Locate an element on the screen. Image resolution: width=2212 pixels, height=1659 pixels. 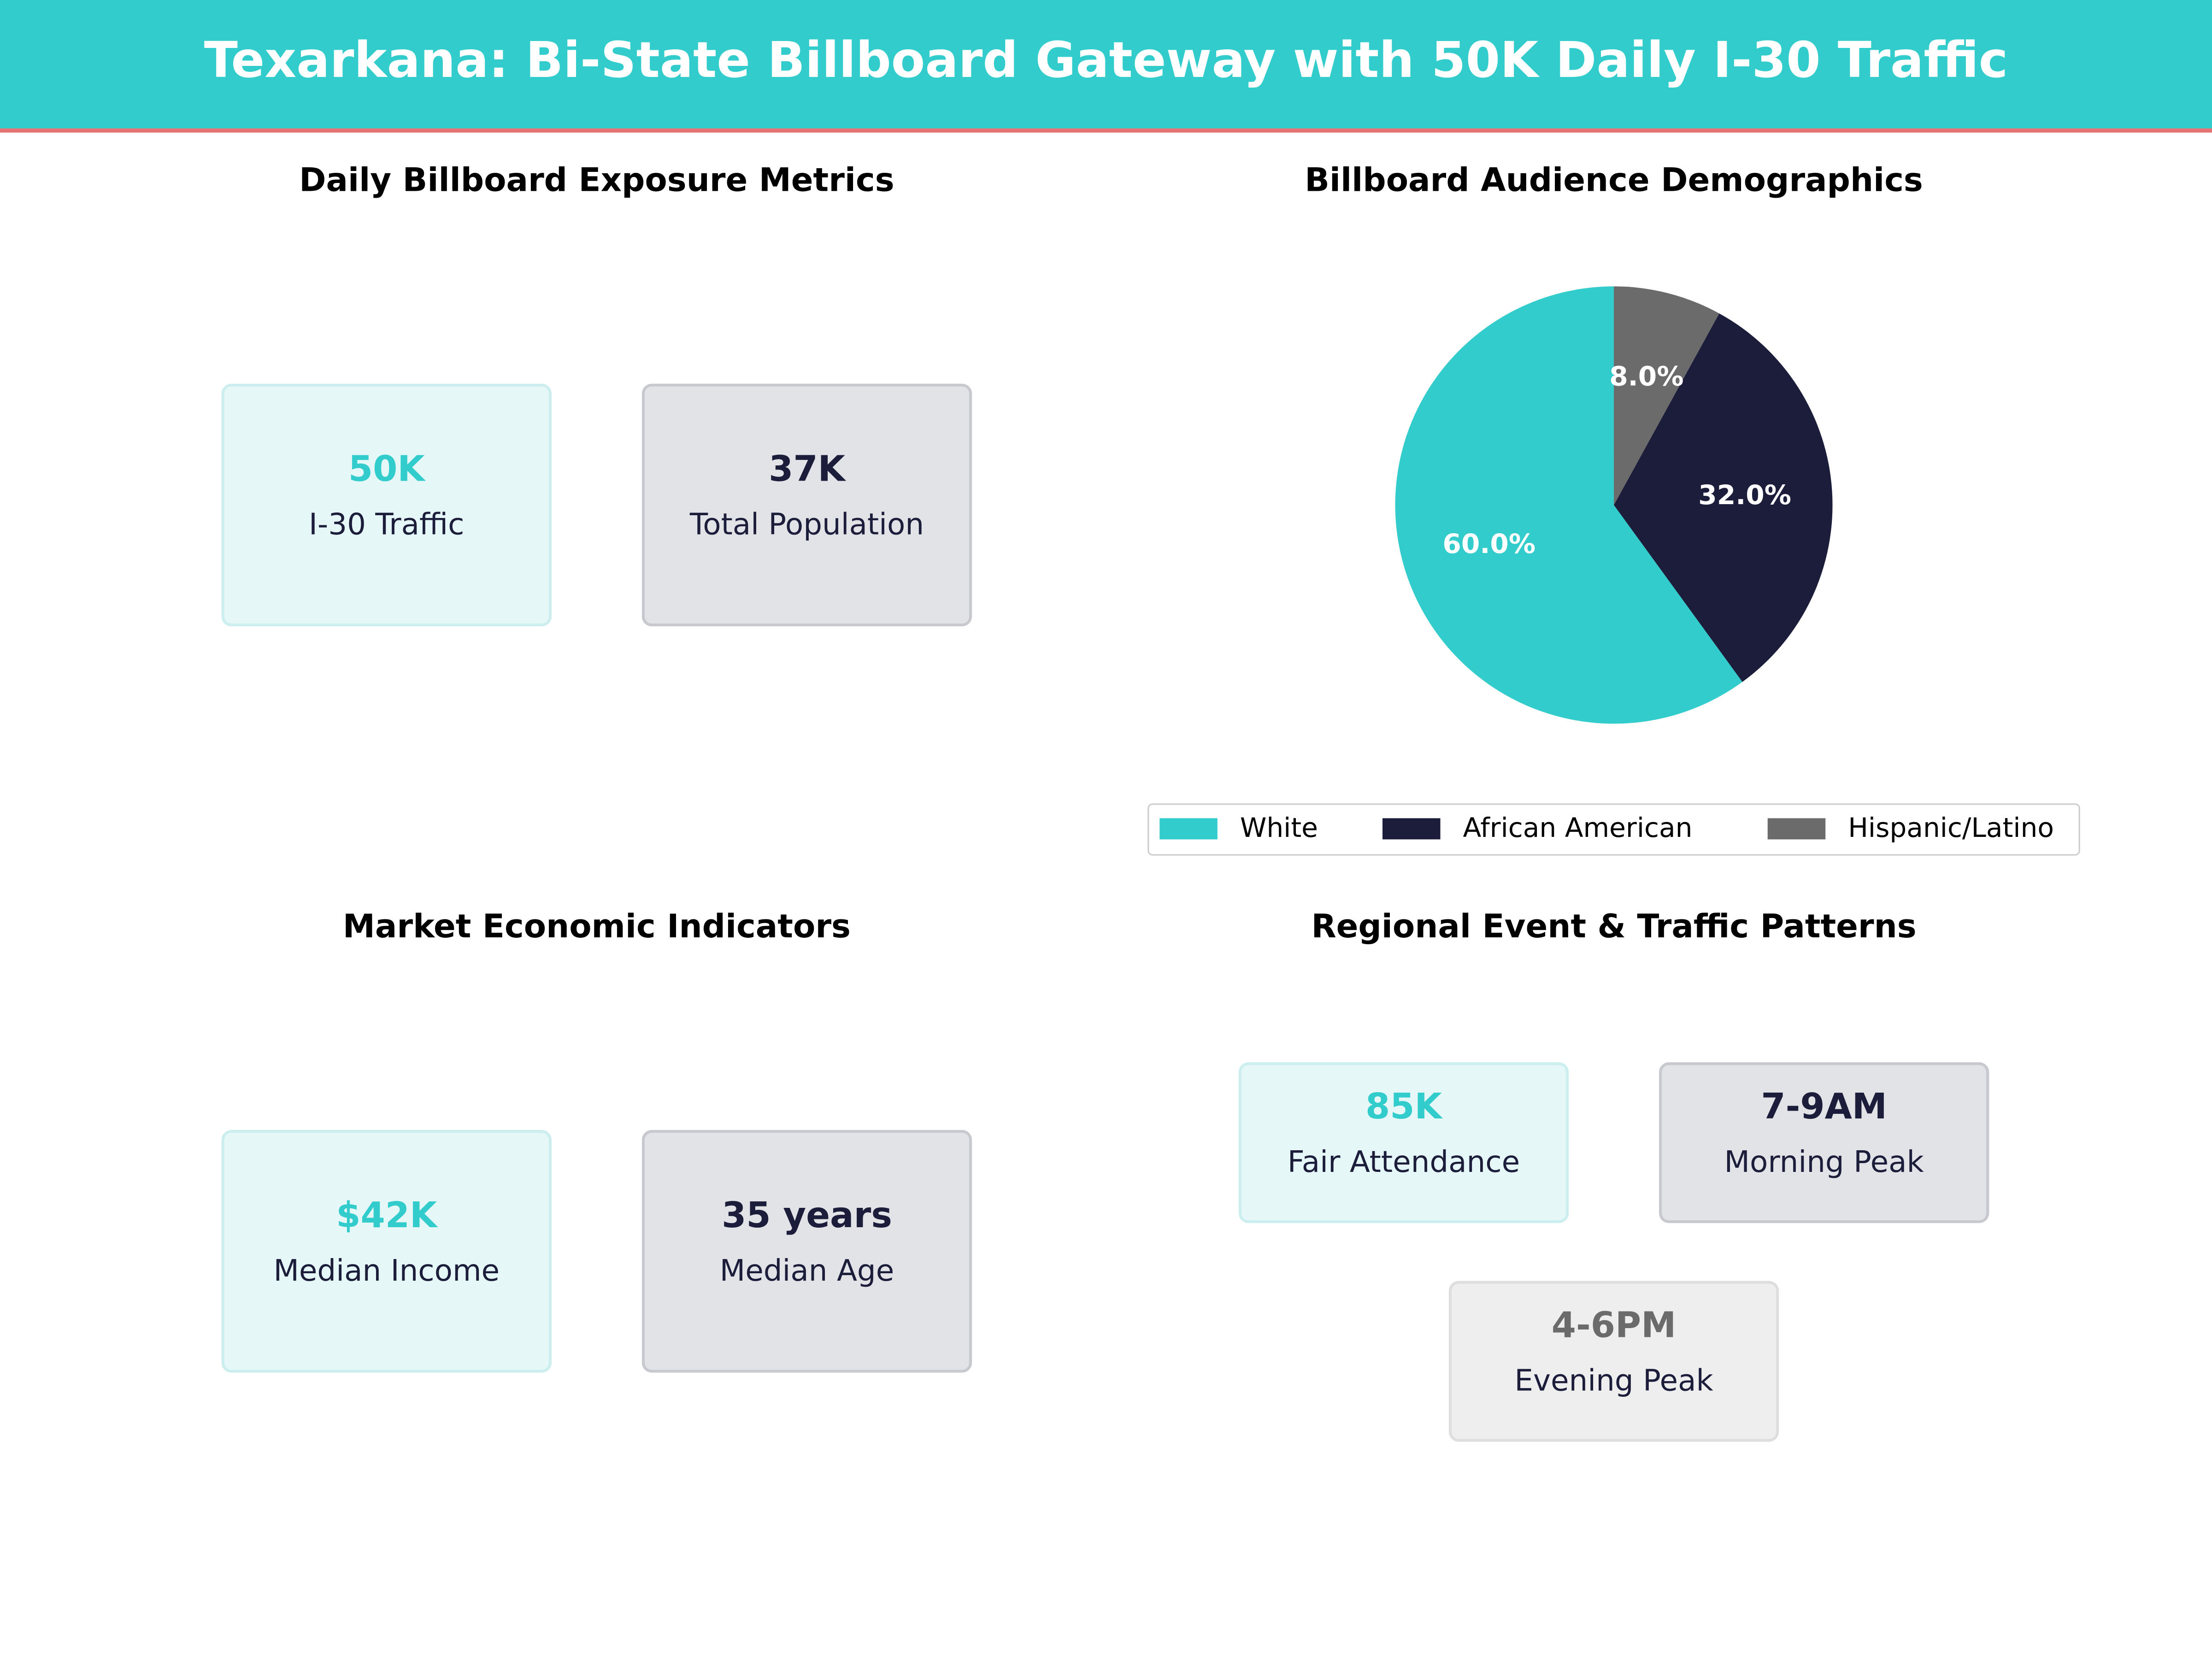
legend-label: Hispanic/Latino is located at coordinates (1951, 827).